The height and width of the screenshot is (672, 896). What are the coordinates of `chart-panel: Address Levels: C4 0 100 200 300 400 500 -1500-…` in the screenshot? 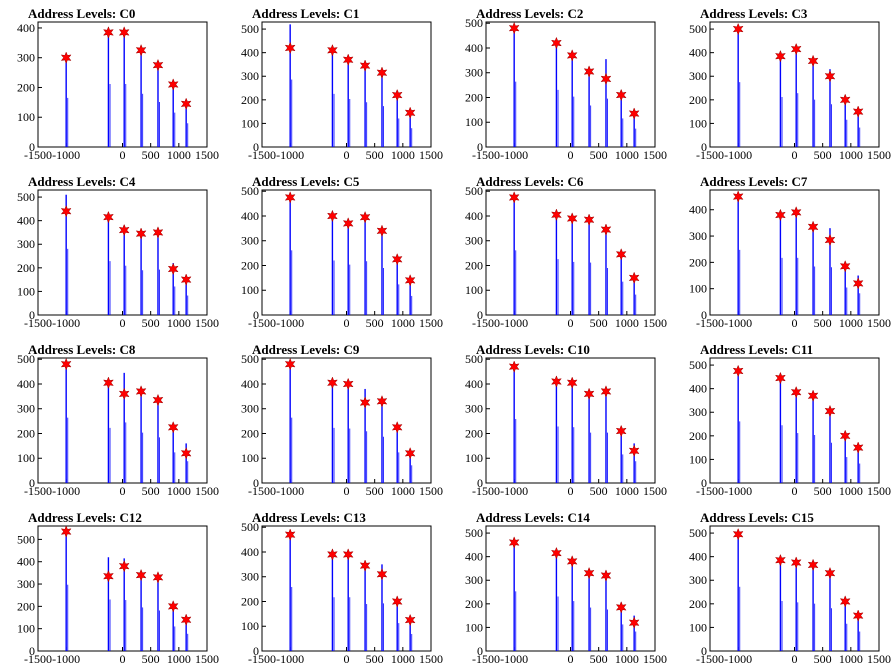 It's located at (118, 252).